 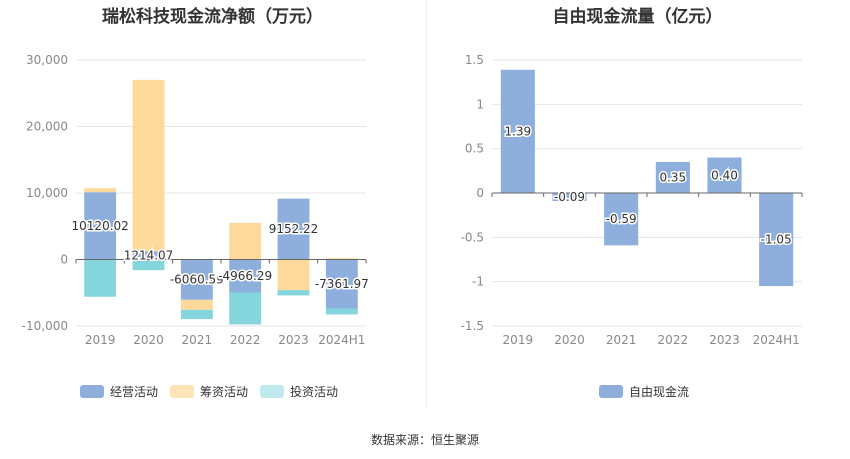 I want to click on legend-item-operating: 经营活动, so click(x=119, y=391).